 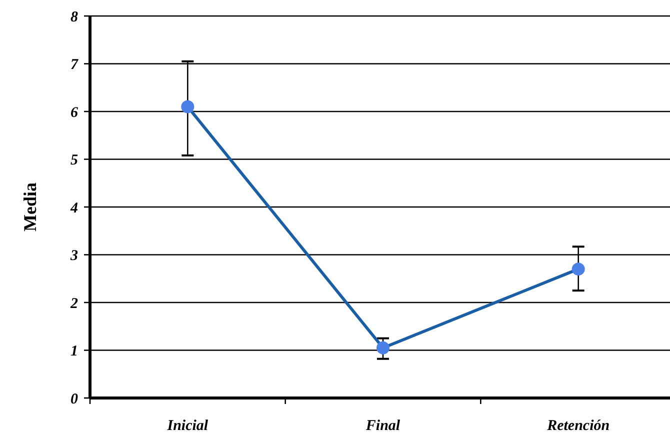 What do you see at coordinates (74, 112) in the screenshot?
I see `y-tick-label: 6` at bounding box center [74, 112].